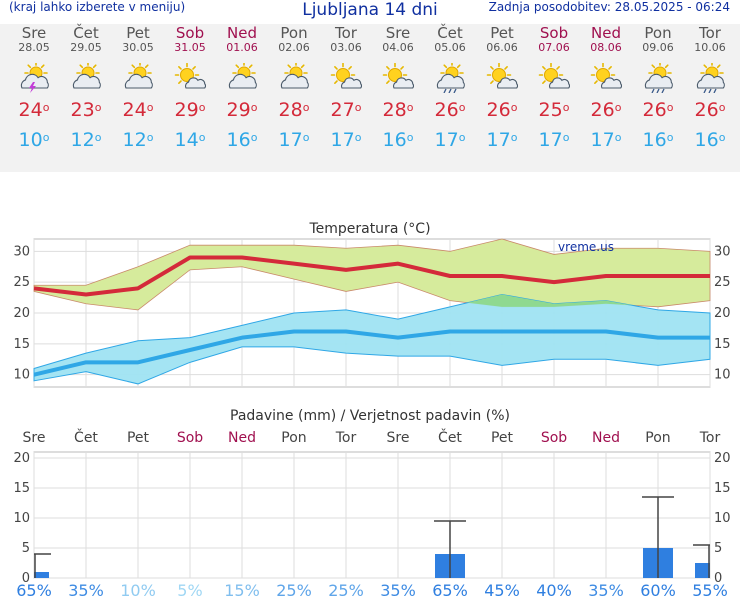 This screenshot has height=600, width=740. I want to click on day-date: 28.05, so click(34, 47).